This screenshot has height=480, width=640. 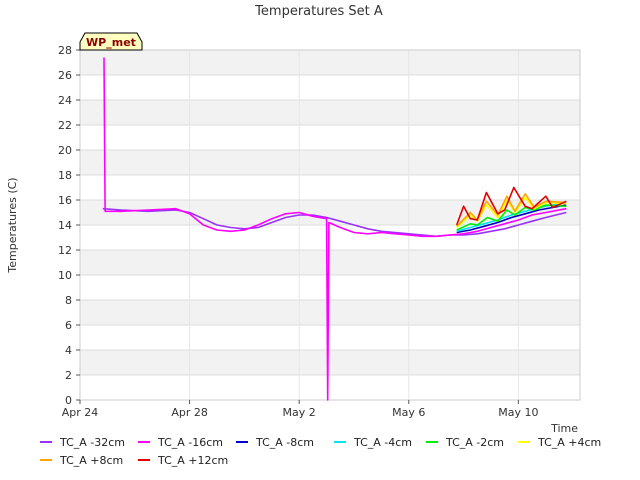 I want to click on series-line-tc-a-12cm, so click(x=511, y=206).